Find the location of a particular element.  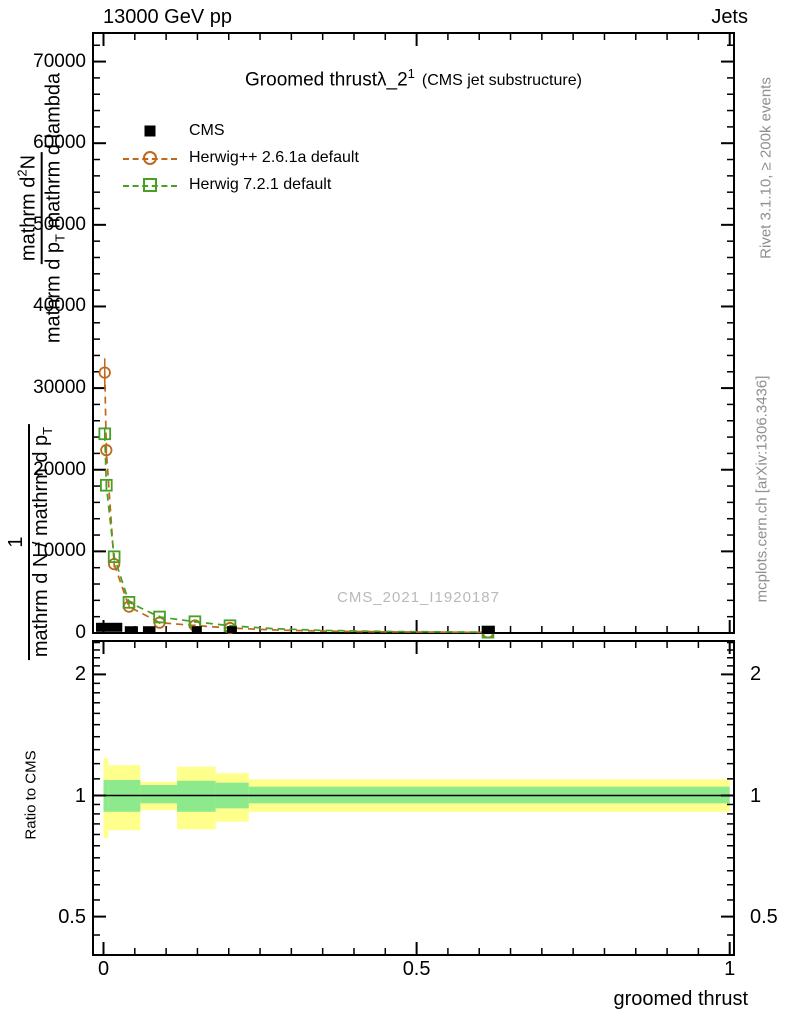

y-axis-tick-label-30000: 30000 is located at coordinates (59, 388).